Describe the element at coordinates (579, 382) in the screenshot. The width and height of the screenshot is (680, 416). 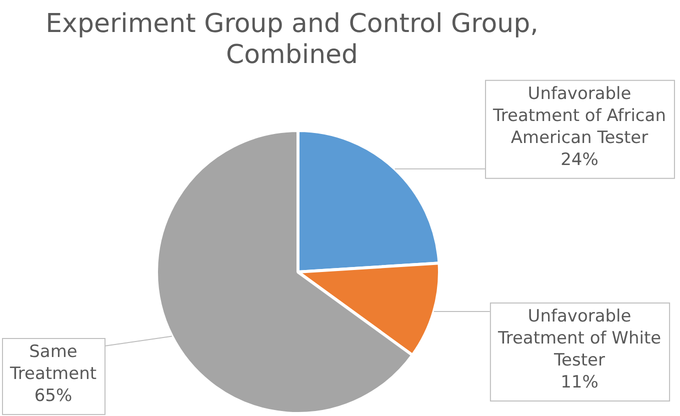
I see `data-label: 11%` at that location.